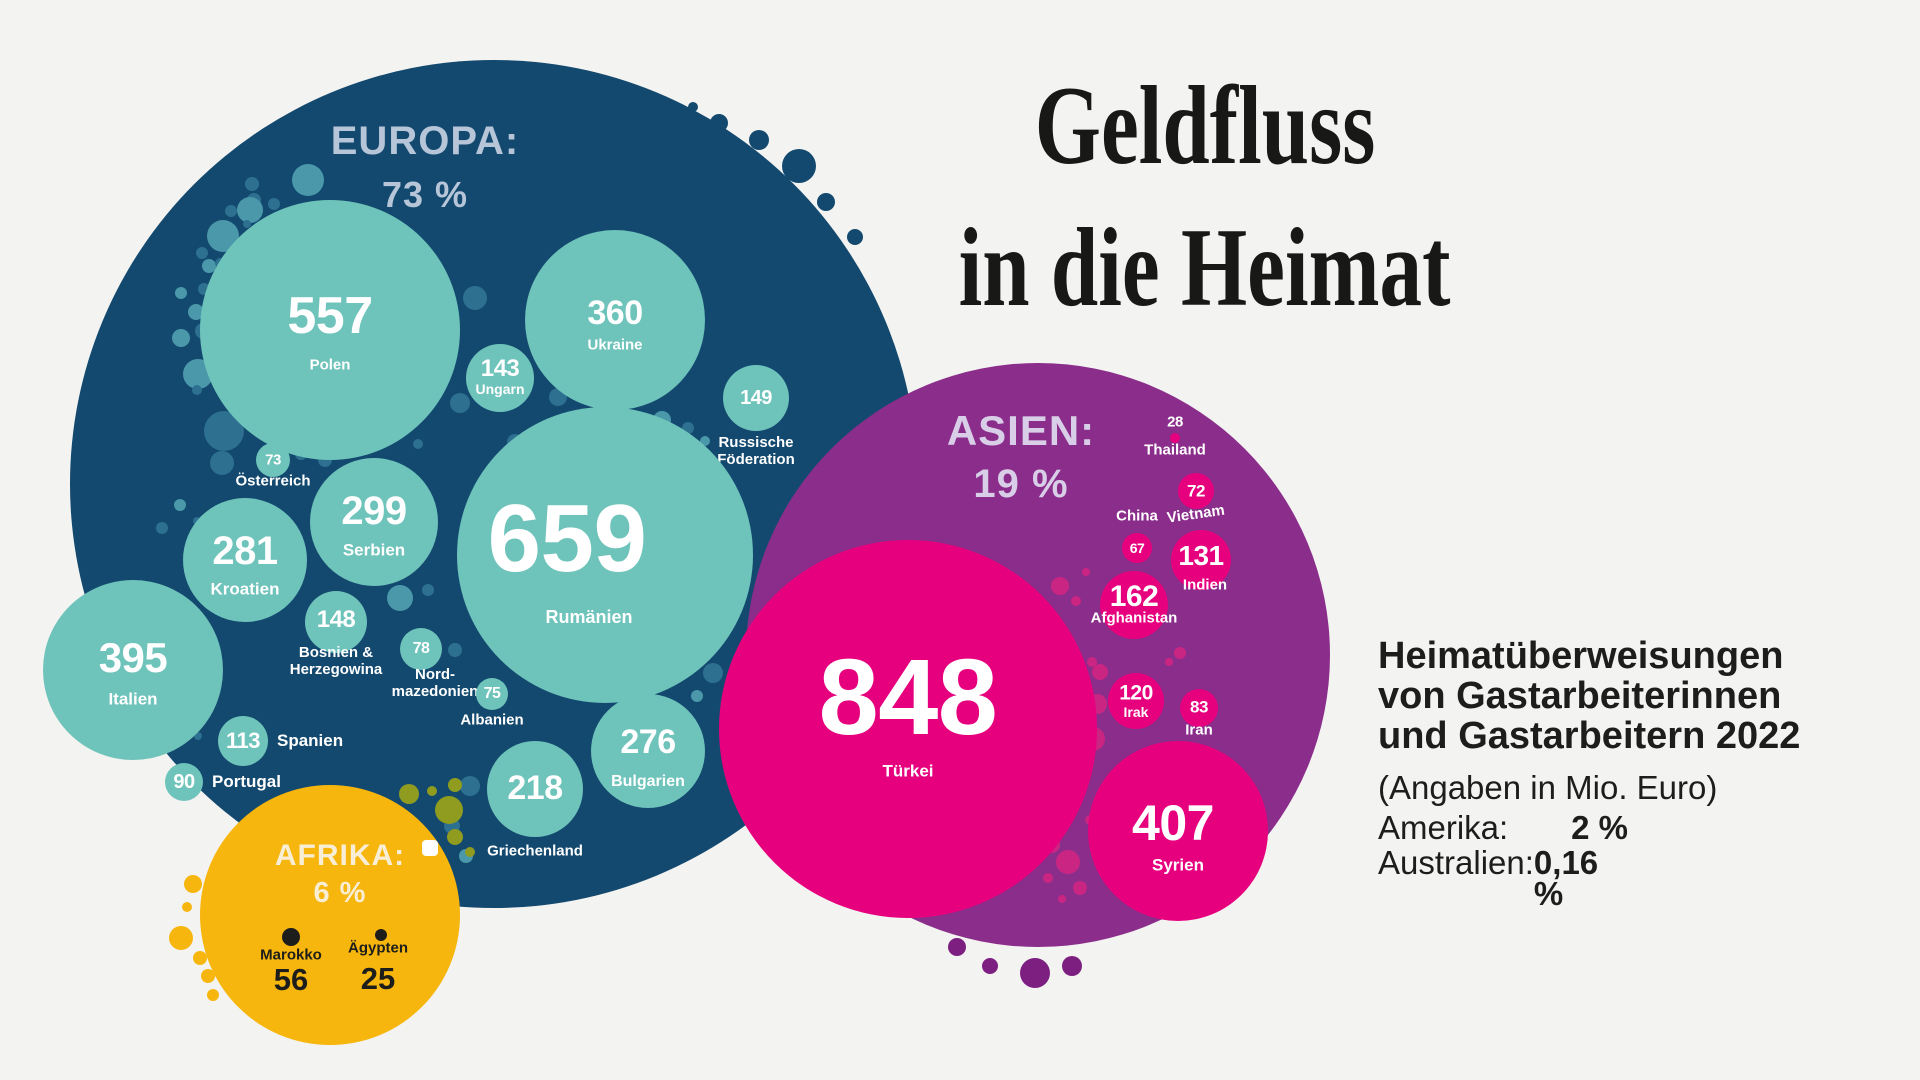 The width and height of the screenshot is (1920, 1080). Describe the element at coordinates (535, 851) in the screenshot. I see `bubble-label-griechenland: Griechenland` at that location.